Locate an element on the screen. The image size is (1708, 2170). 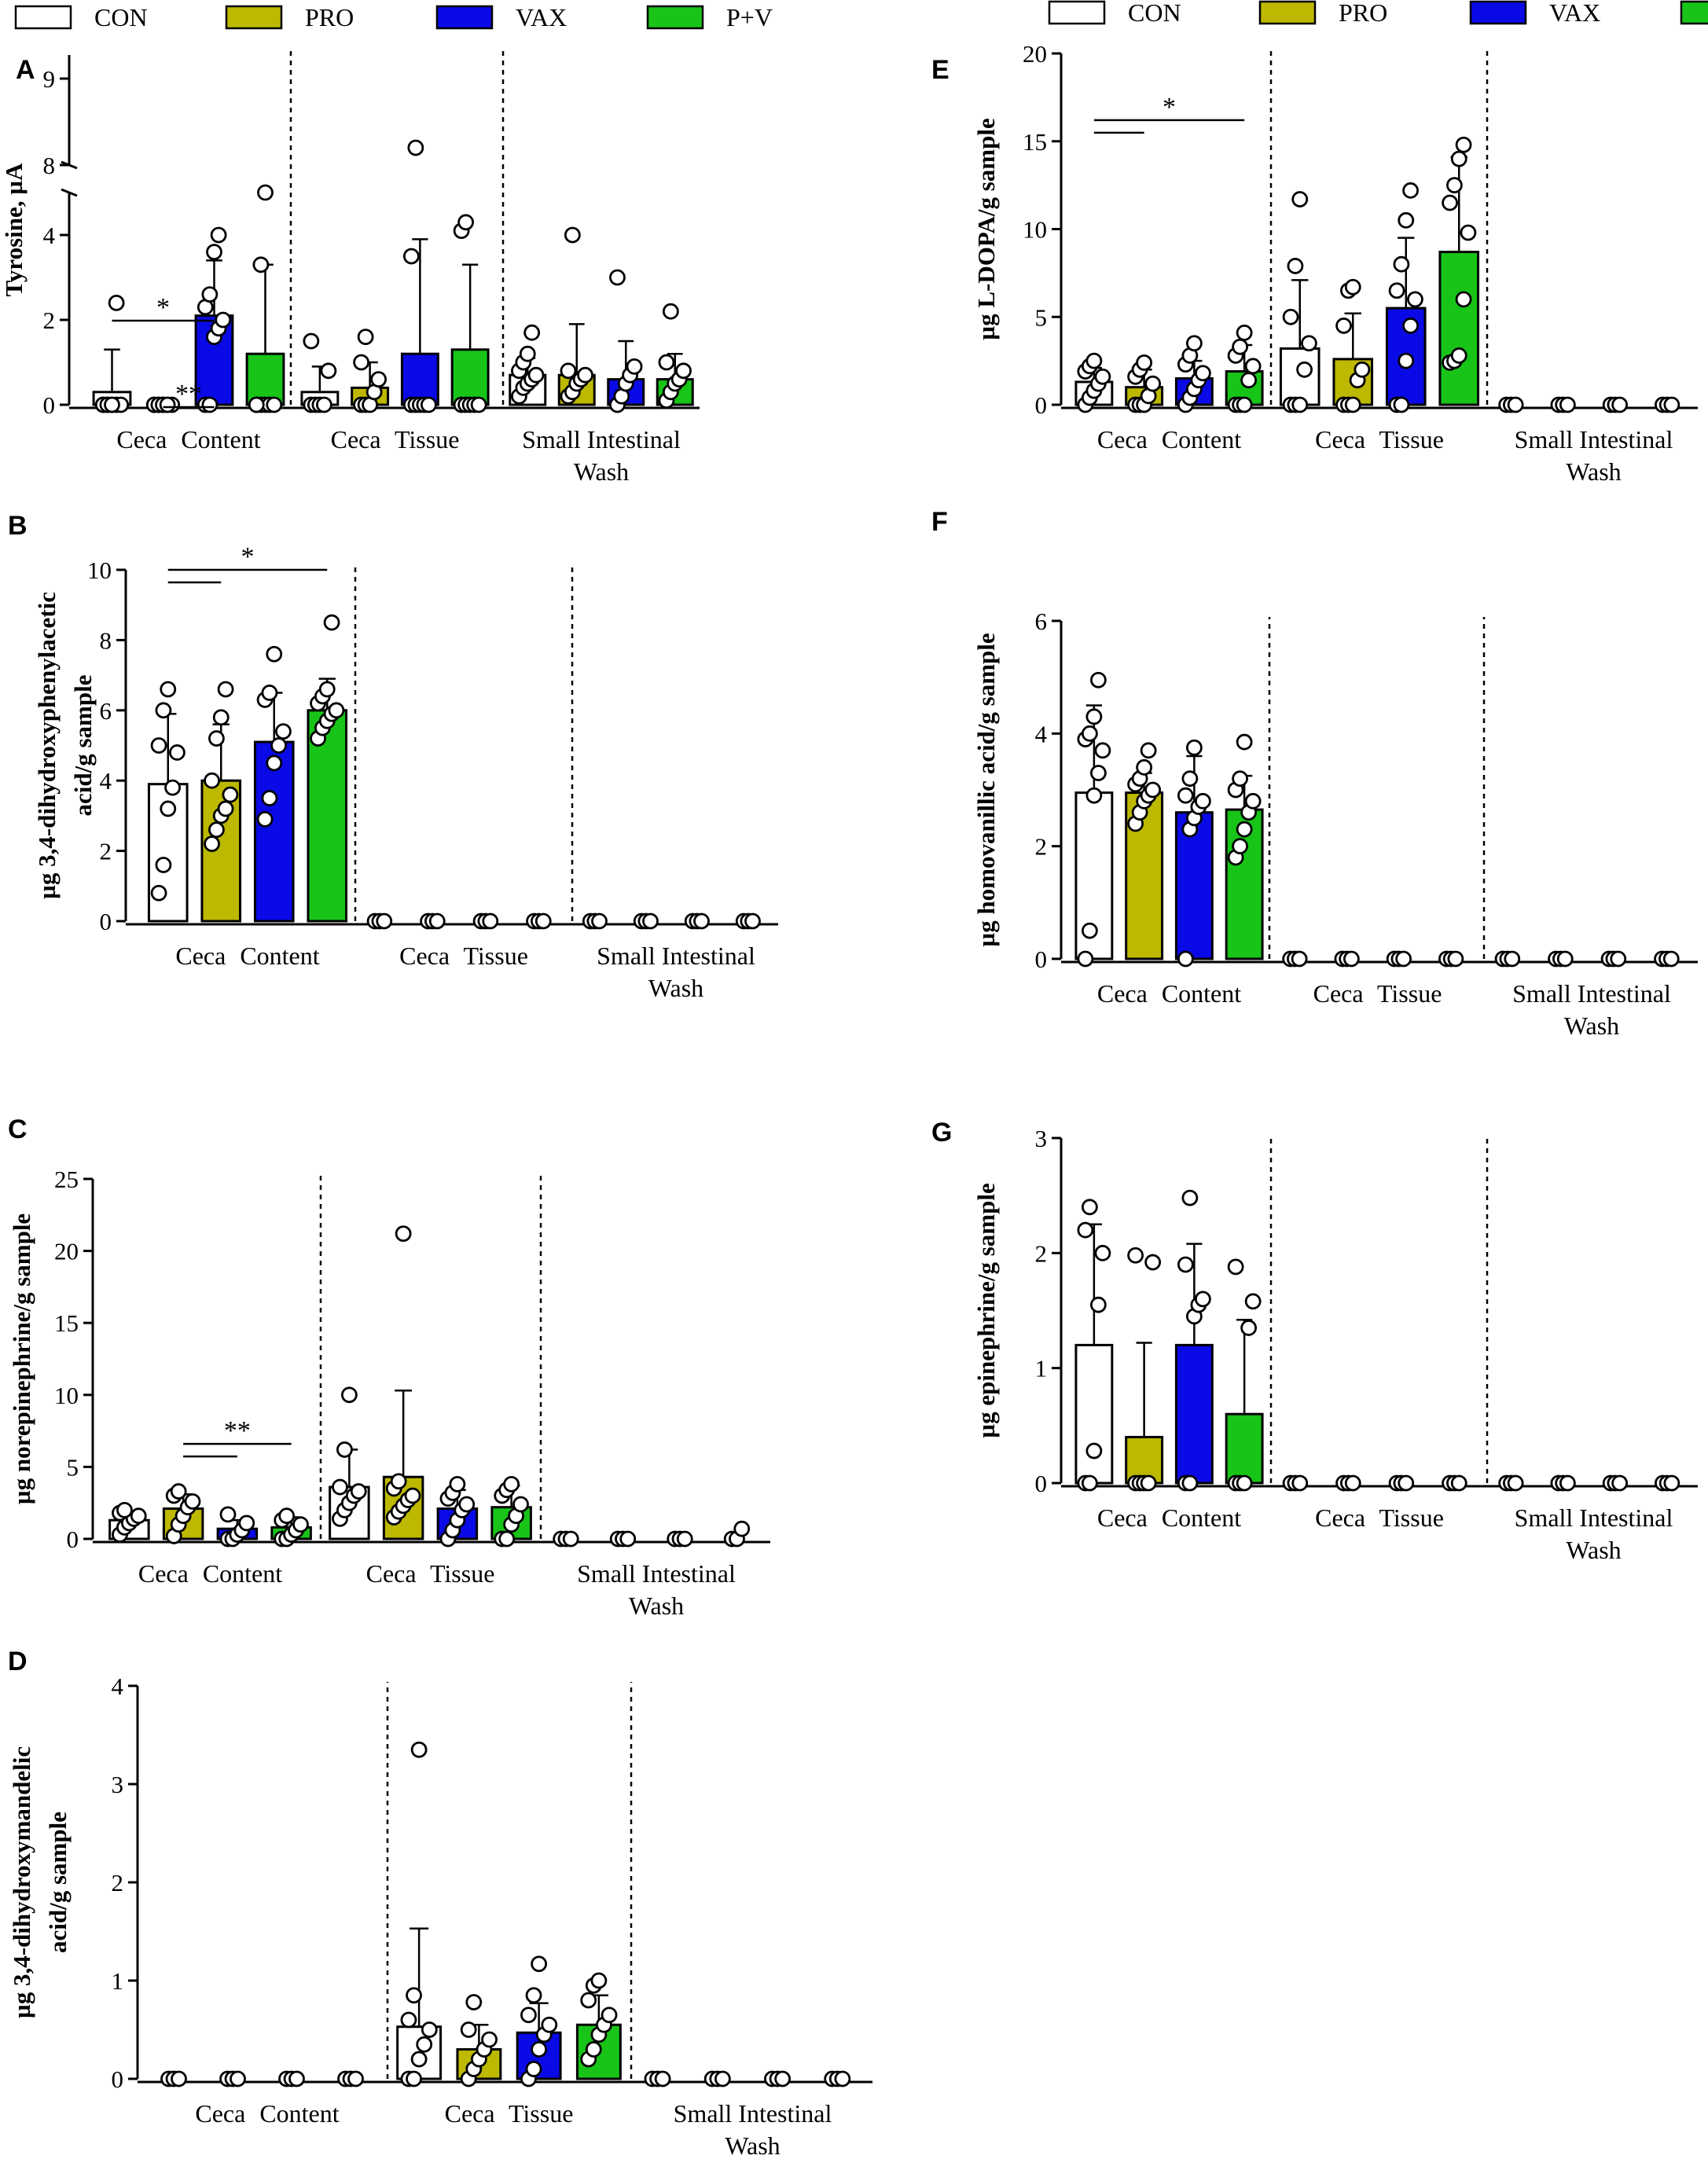
legend-swatch-pro is located at coordinates (254, 17).